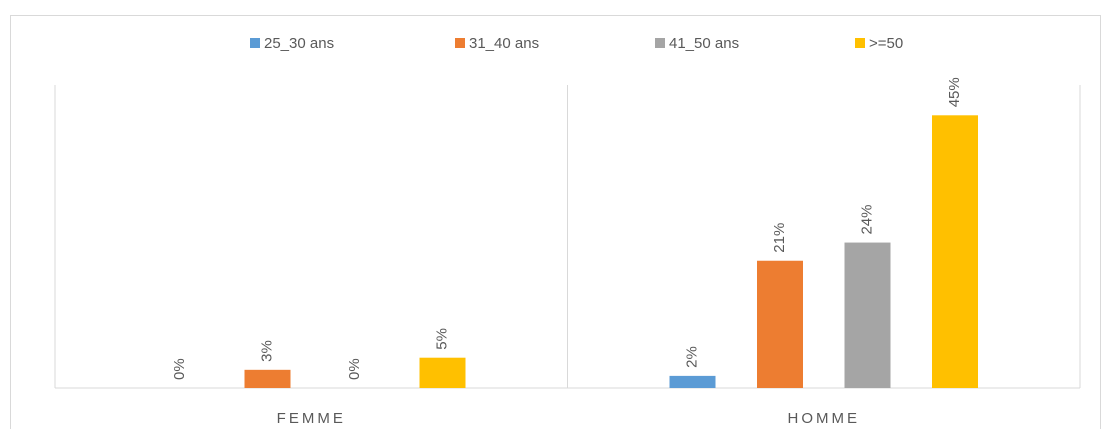 The image size is (1109, 429). What do you see at coordinates (886, 43) in the screenshot?
I see `legend-label: >=50` at bounding box center [886, 43].